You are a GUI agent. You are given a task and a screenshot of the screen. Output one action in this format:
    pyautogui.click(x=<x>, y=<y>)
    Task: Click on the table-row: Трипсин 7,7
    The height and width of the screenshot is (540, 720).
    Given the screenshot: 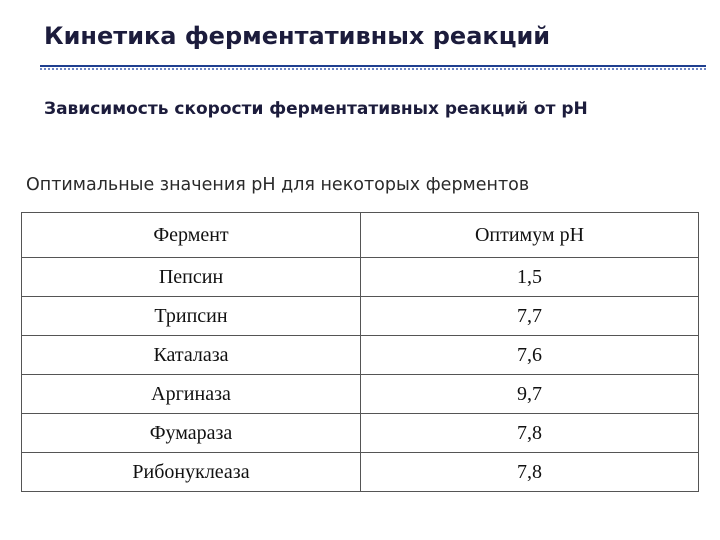 What is the action you would take?
    pyautogui.click(x=360, y=316)
    